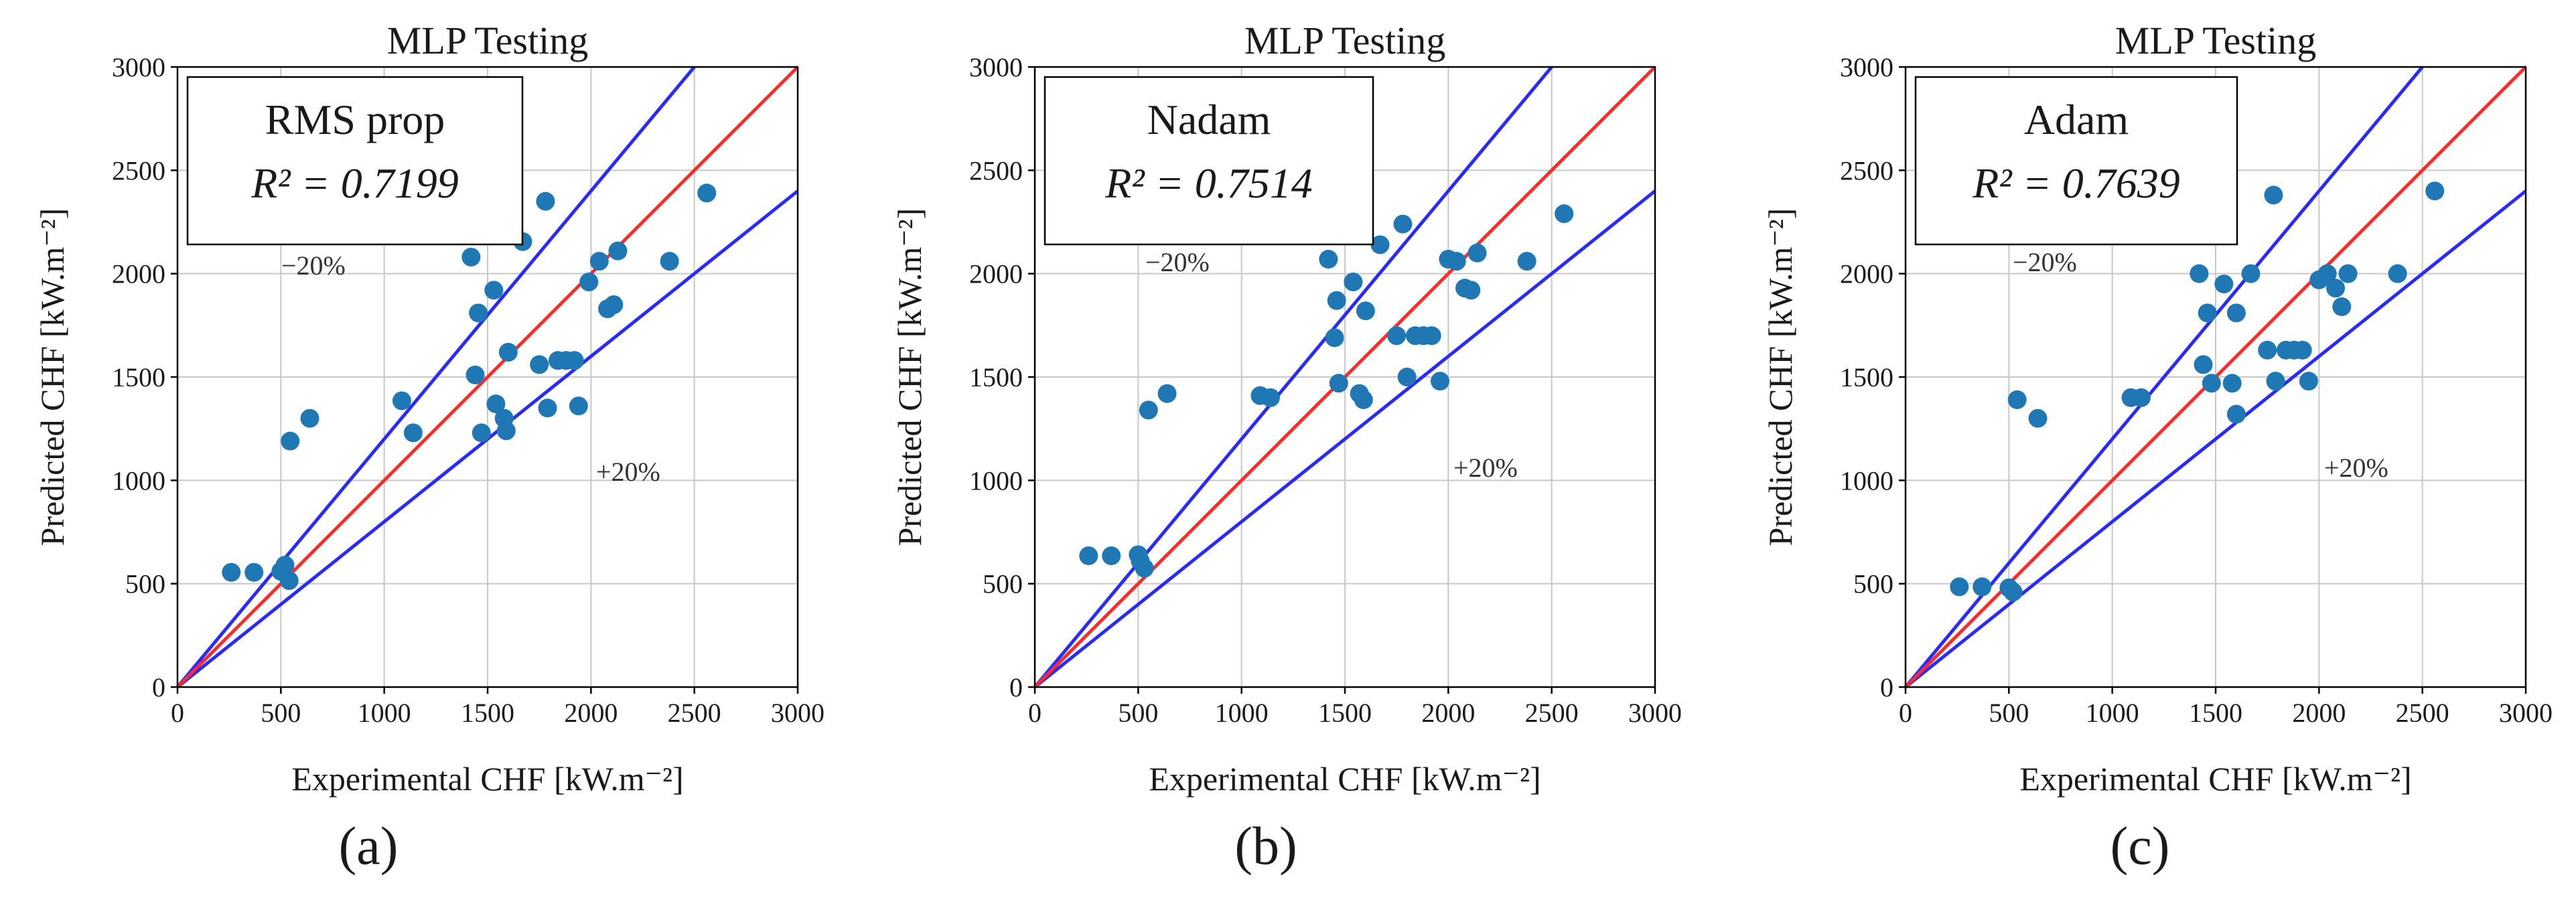 The height and width of the screenshot is (898, 2576). I want to click on r2-value: R² = 0.7199, so click(354, 183).